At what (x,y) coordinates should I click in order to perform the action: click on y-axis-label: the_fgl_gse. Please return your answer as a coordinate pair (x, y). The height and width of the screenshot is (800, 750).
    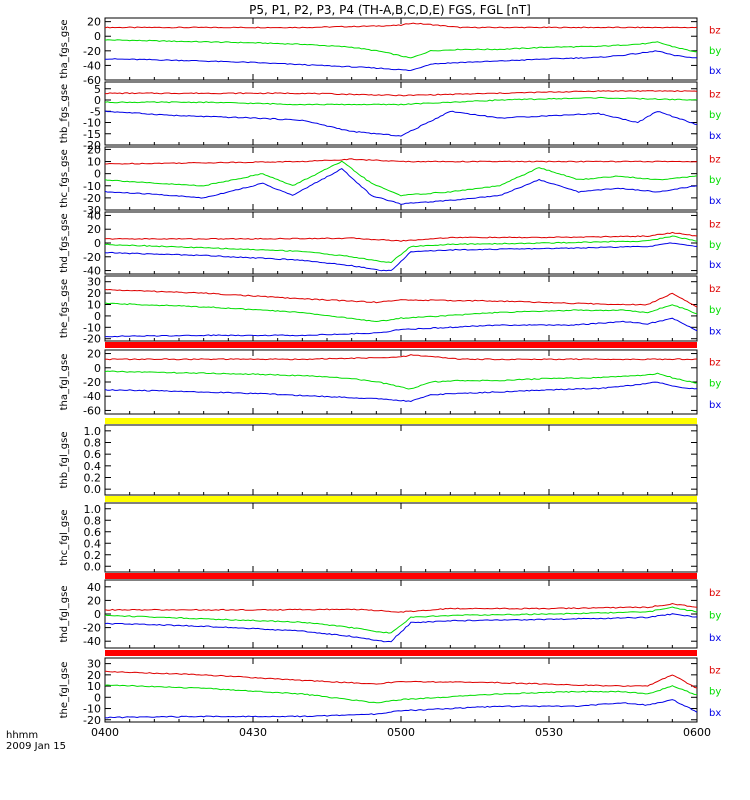
    Looking at the image, I should click on (64, 690).